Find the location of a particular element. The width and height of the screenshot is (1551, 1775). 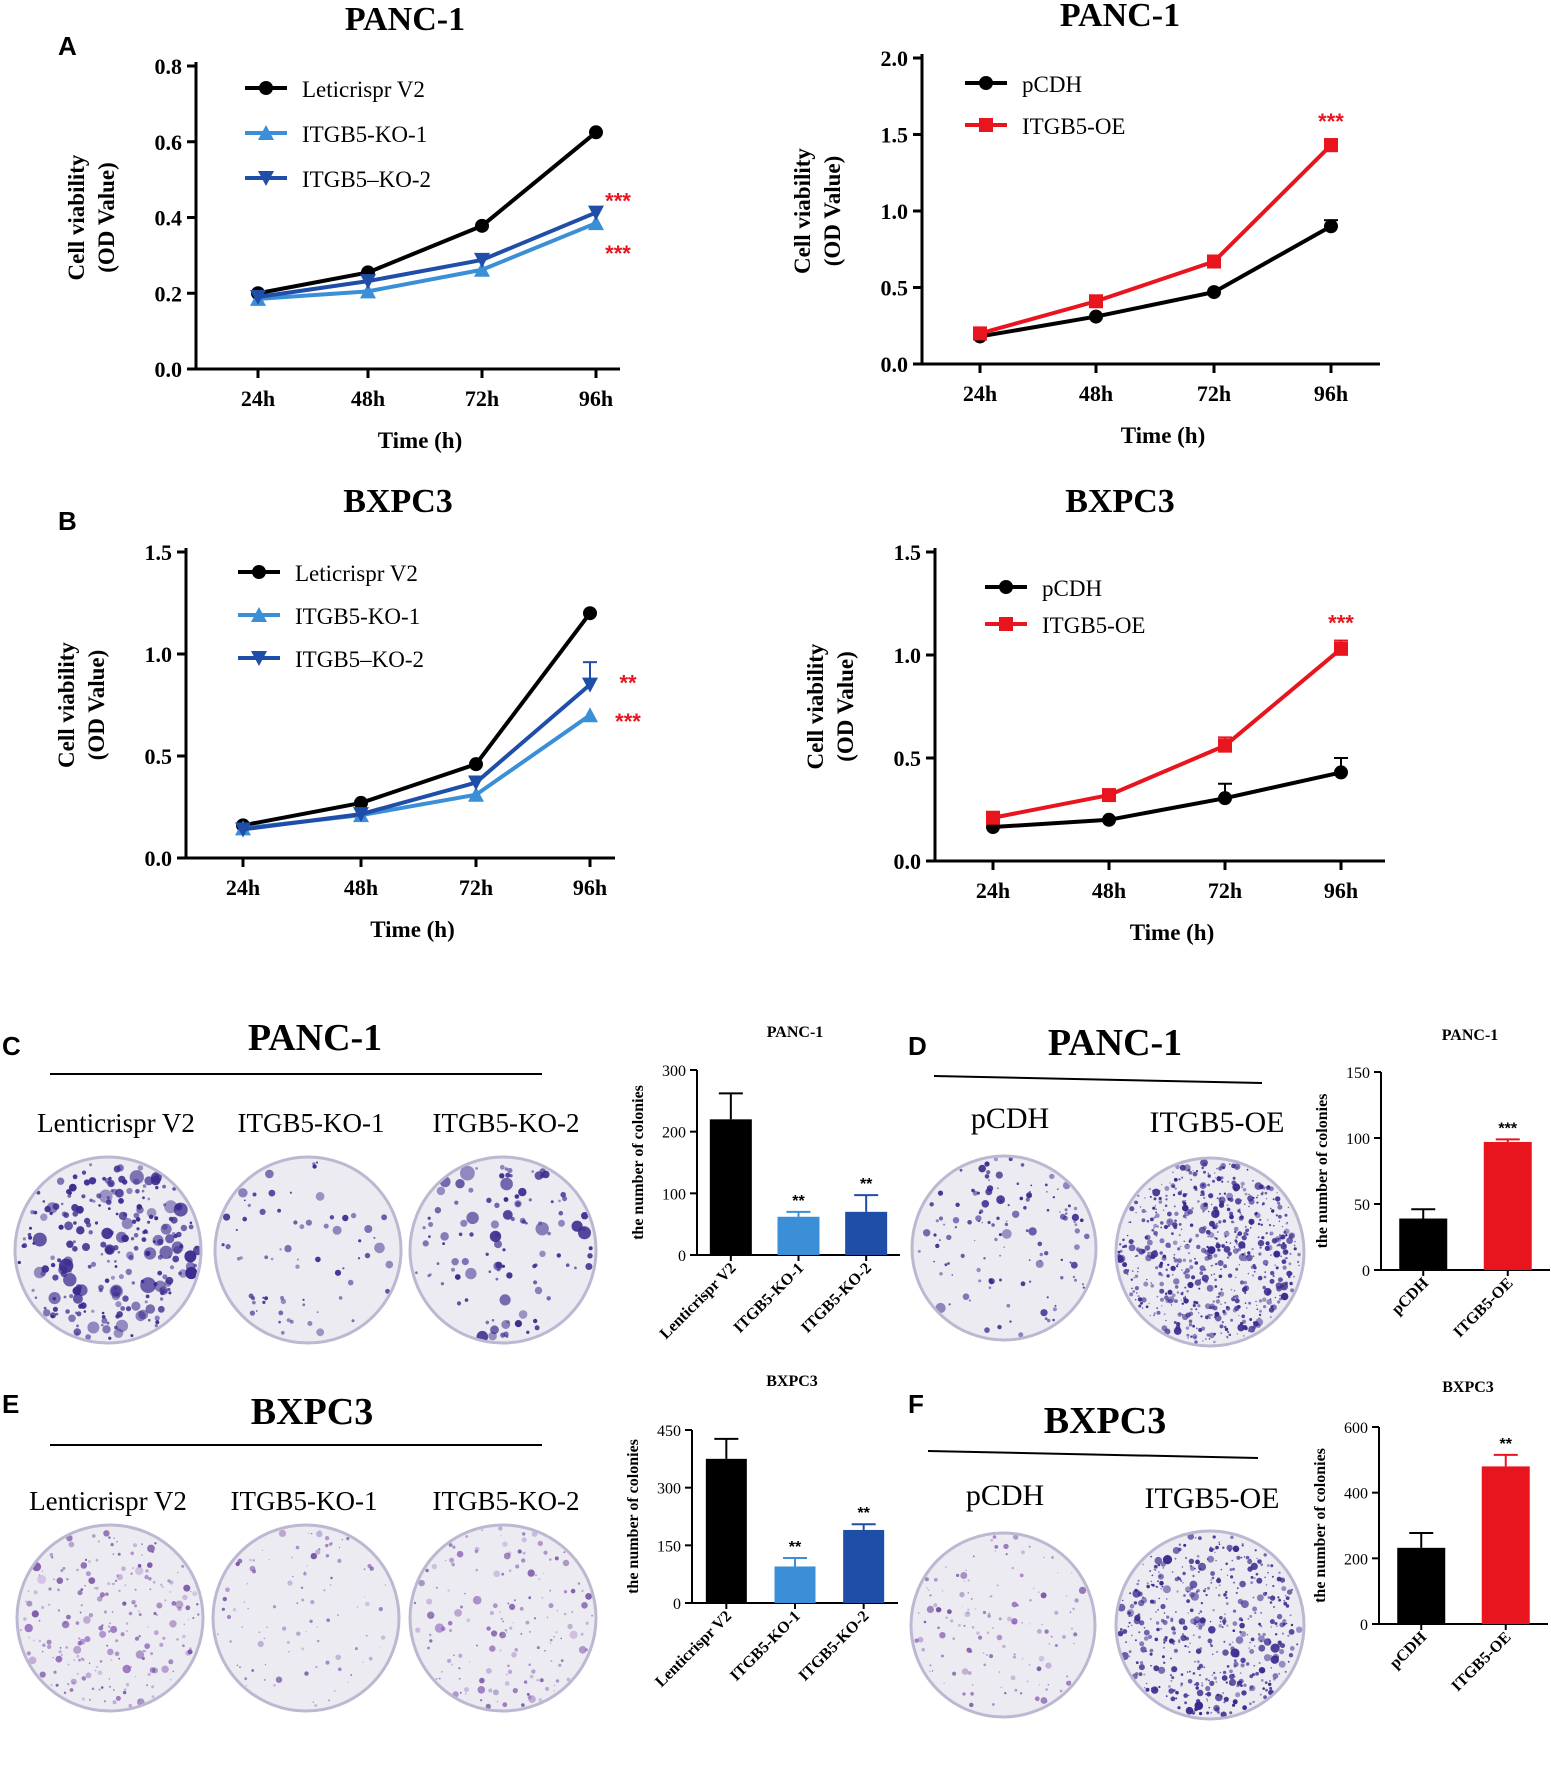

y-axis-label: the number of colonies is located at coordinates (633, 1516).